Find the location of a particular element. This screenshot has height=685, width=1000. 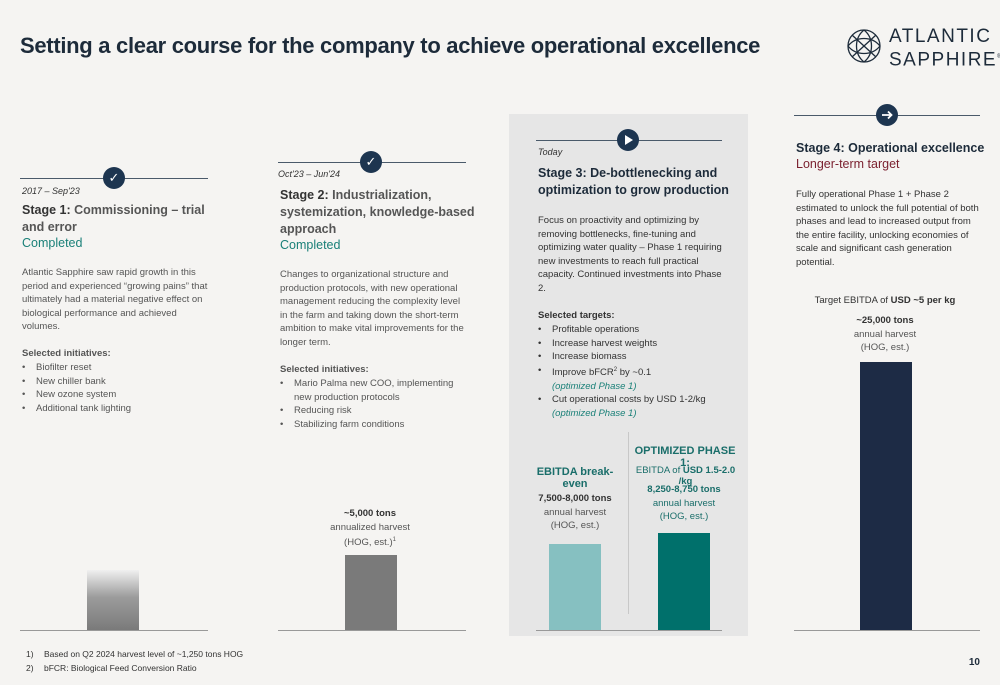

optimized-volume: 8,250-8,750 tons is located at coordinates (684, 489).